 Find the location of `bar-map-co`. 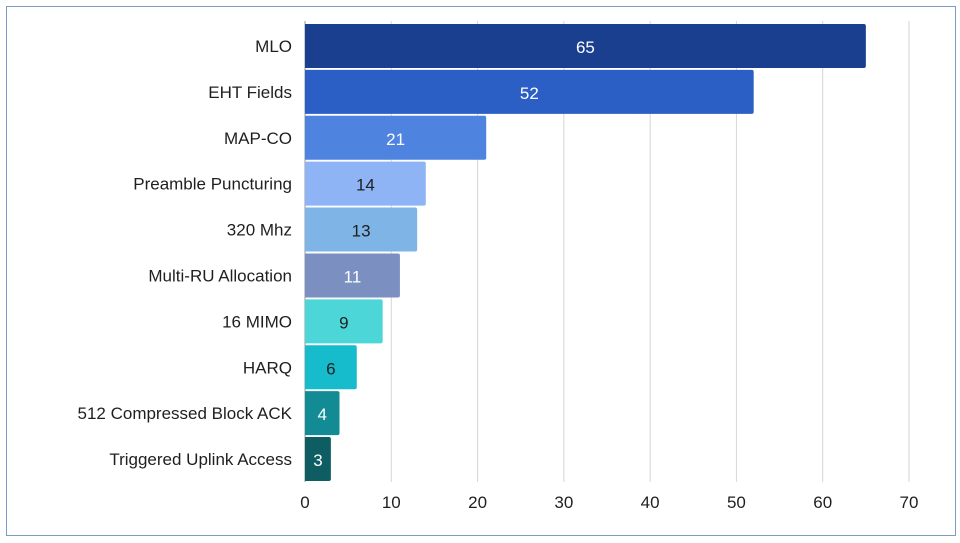

bar-map-co is located at coordinates (396, 137).